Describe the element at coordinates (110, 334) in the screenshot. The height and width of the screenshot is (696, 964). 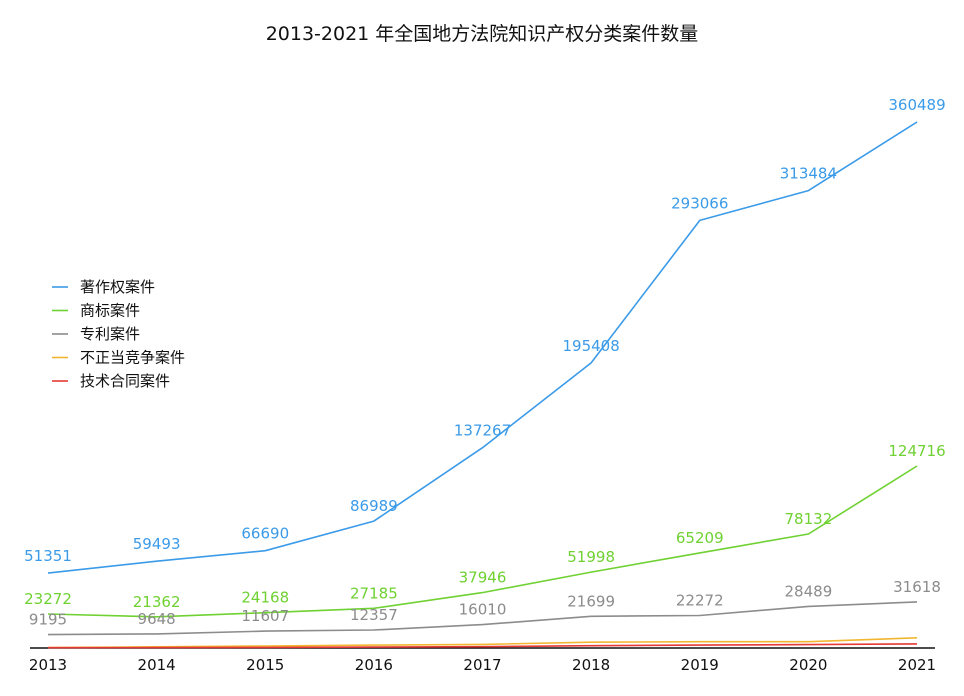
I see `legend-item-label: 专利案件` at that location.